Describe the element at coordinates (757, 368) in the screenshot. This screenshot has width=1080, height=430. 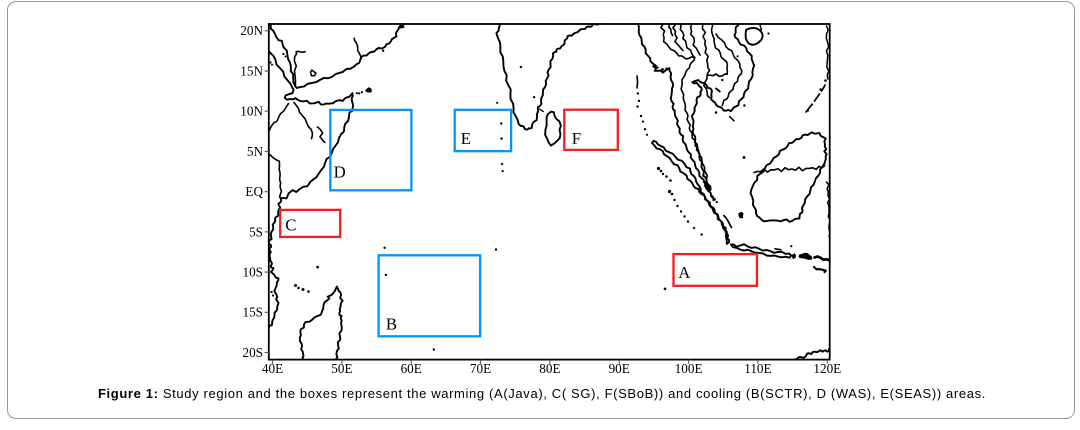
I see `svg-text: 110E` at that location.